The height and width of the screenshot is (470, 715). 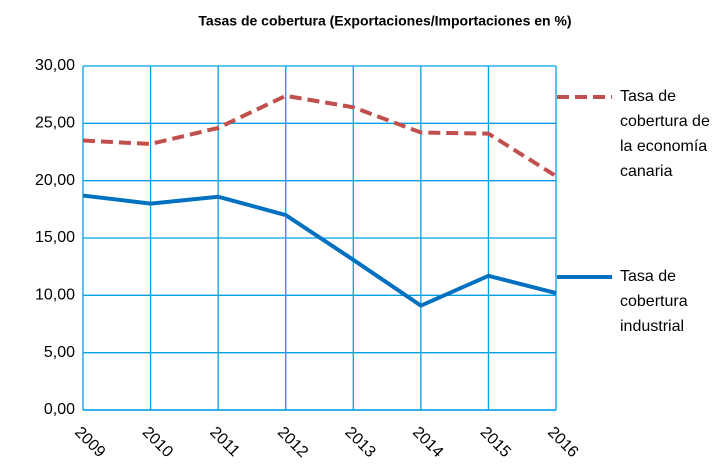 What do you see at coordinates (495, 442) in the screenshot?
I see `x-tick-label: 2015` at bounding box center [495, 442].